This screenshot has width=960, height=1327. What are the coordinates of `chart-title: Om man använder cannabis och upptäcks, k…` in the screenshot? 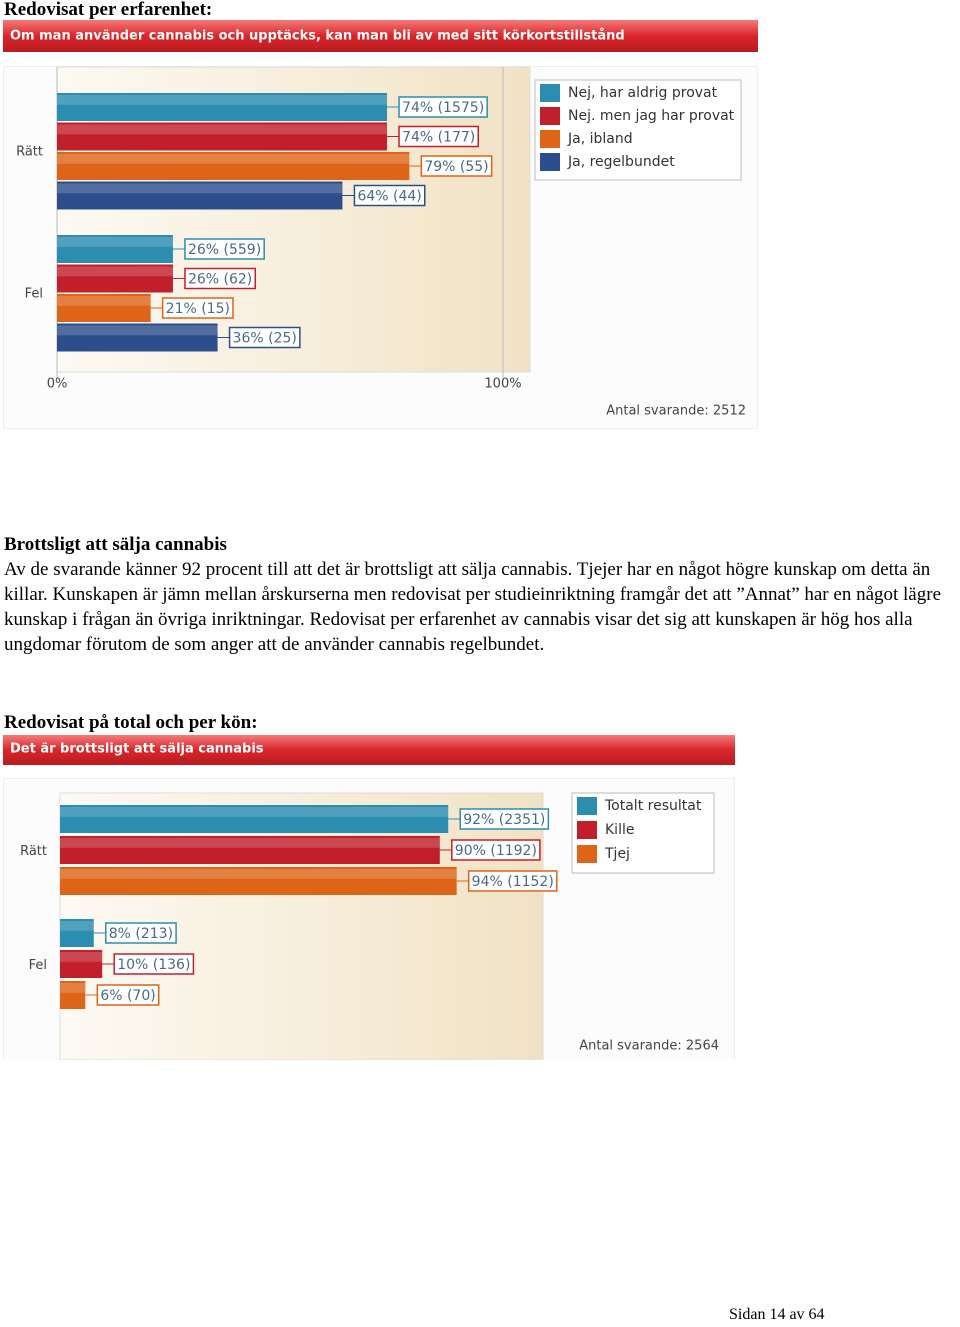 It's located at (317, 36).